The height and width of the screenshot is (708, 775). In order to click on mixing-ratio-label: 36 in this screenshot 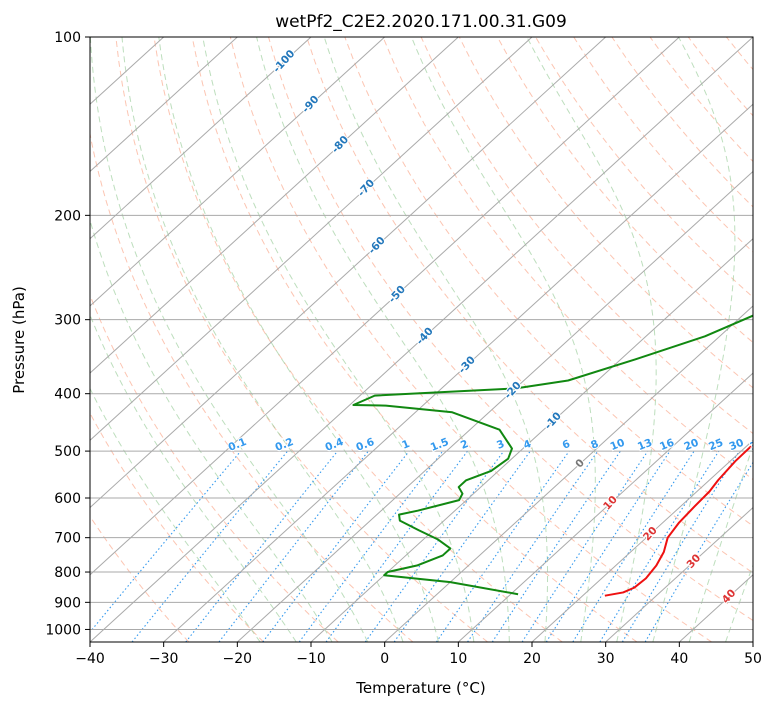, I will do `click(757, 445)`.